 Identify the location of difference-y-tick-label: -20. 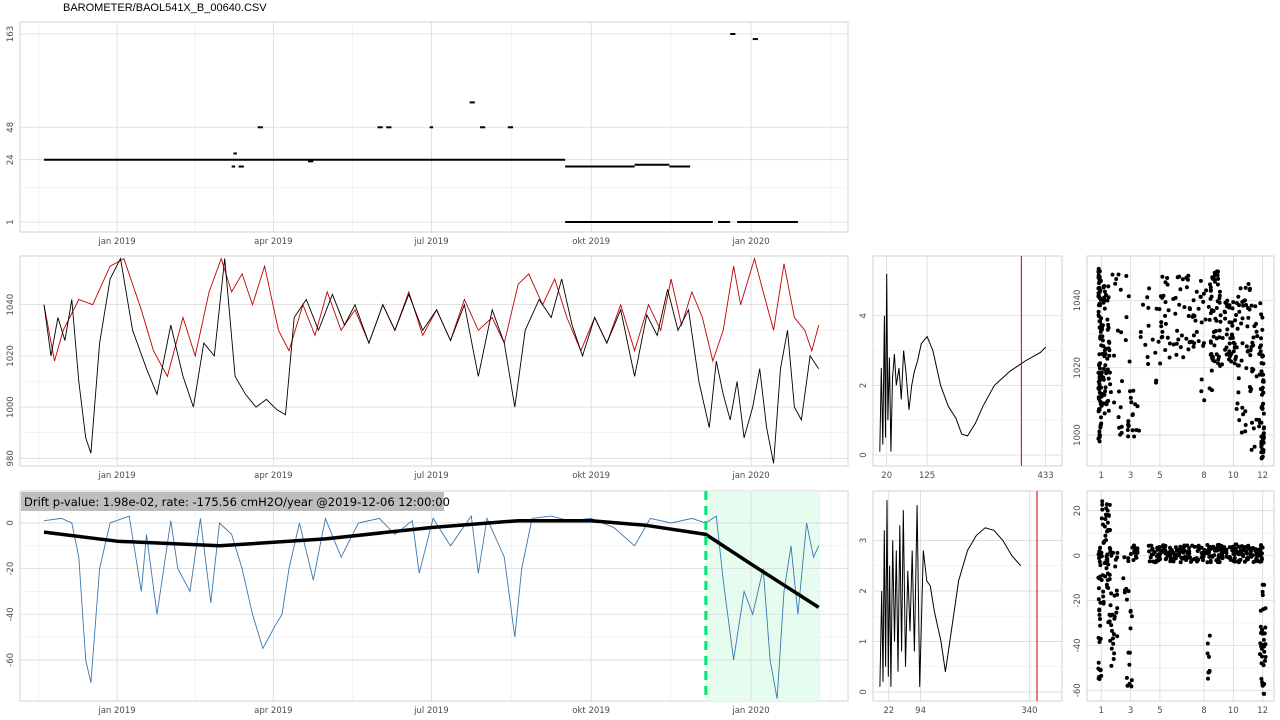
(11, 569).